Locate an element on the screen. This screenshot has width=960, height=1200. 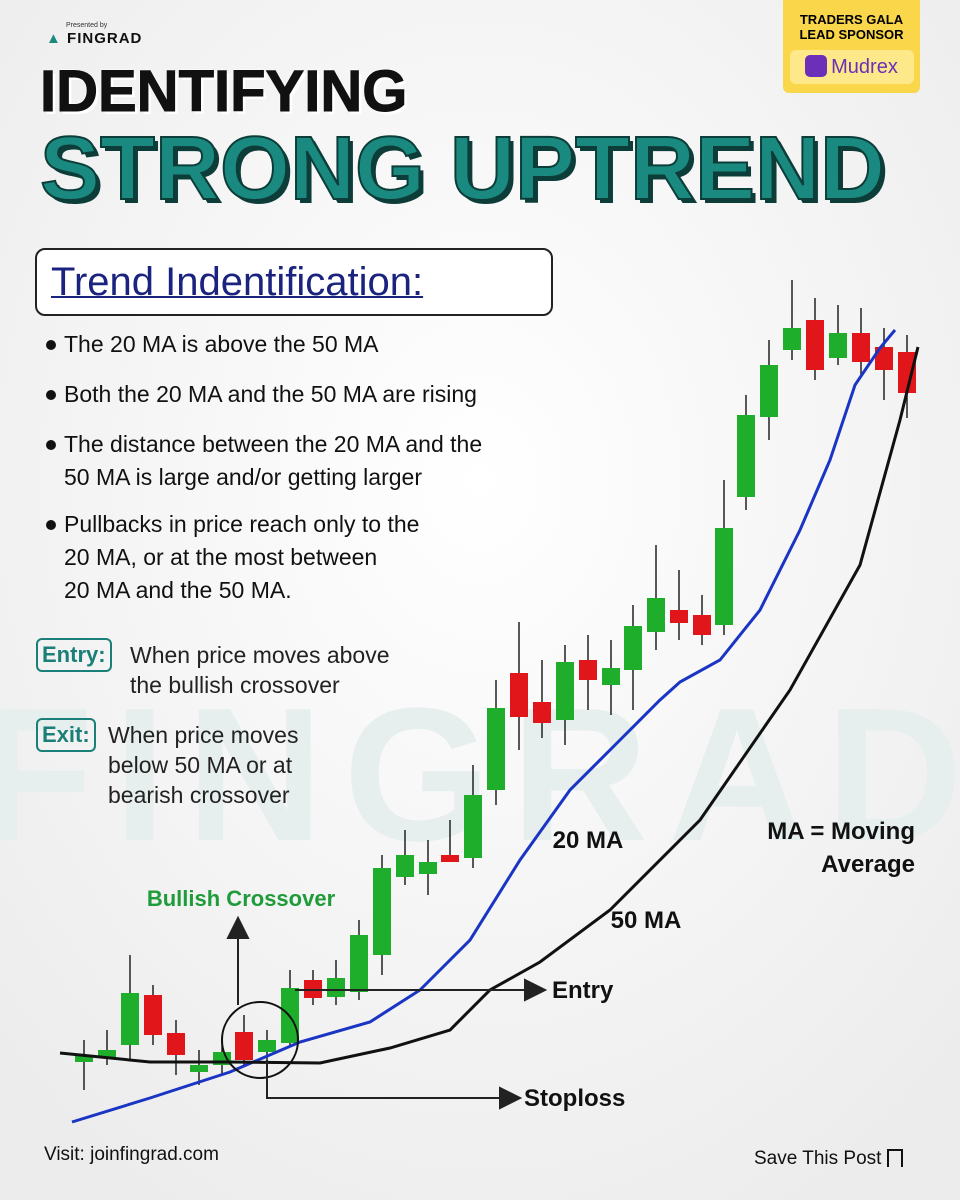
title-line1: IDENTIFYING is located at coordinates (223, 92).